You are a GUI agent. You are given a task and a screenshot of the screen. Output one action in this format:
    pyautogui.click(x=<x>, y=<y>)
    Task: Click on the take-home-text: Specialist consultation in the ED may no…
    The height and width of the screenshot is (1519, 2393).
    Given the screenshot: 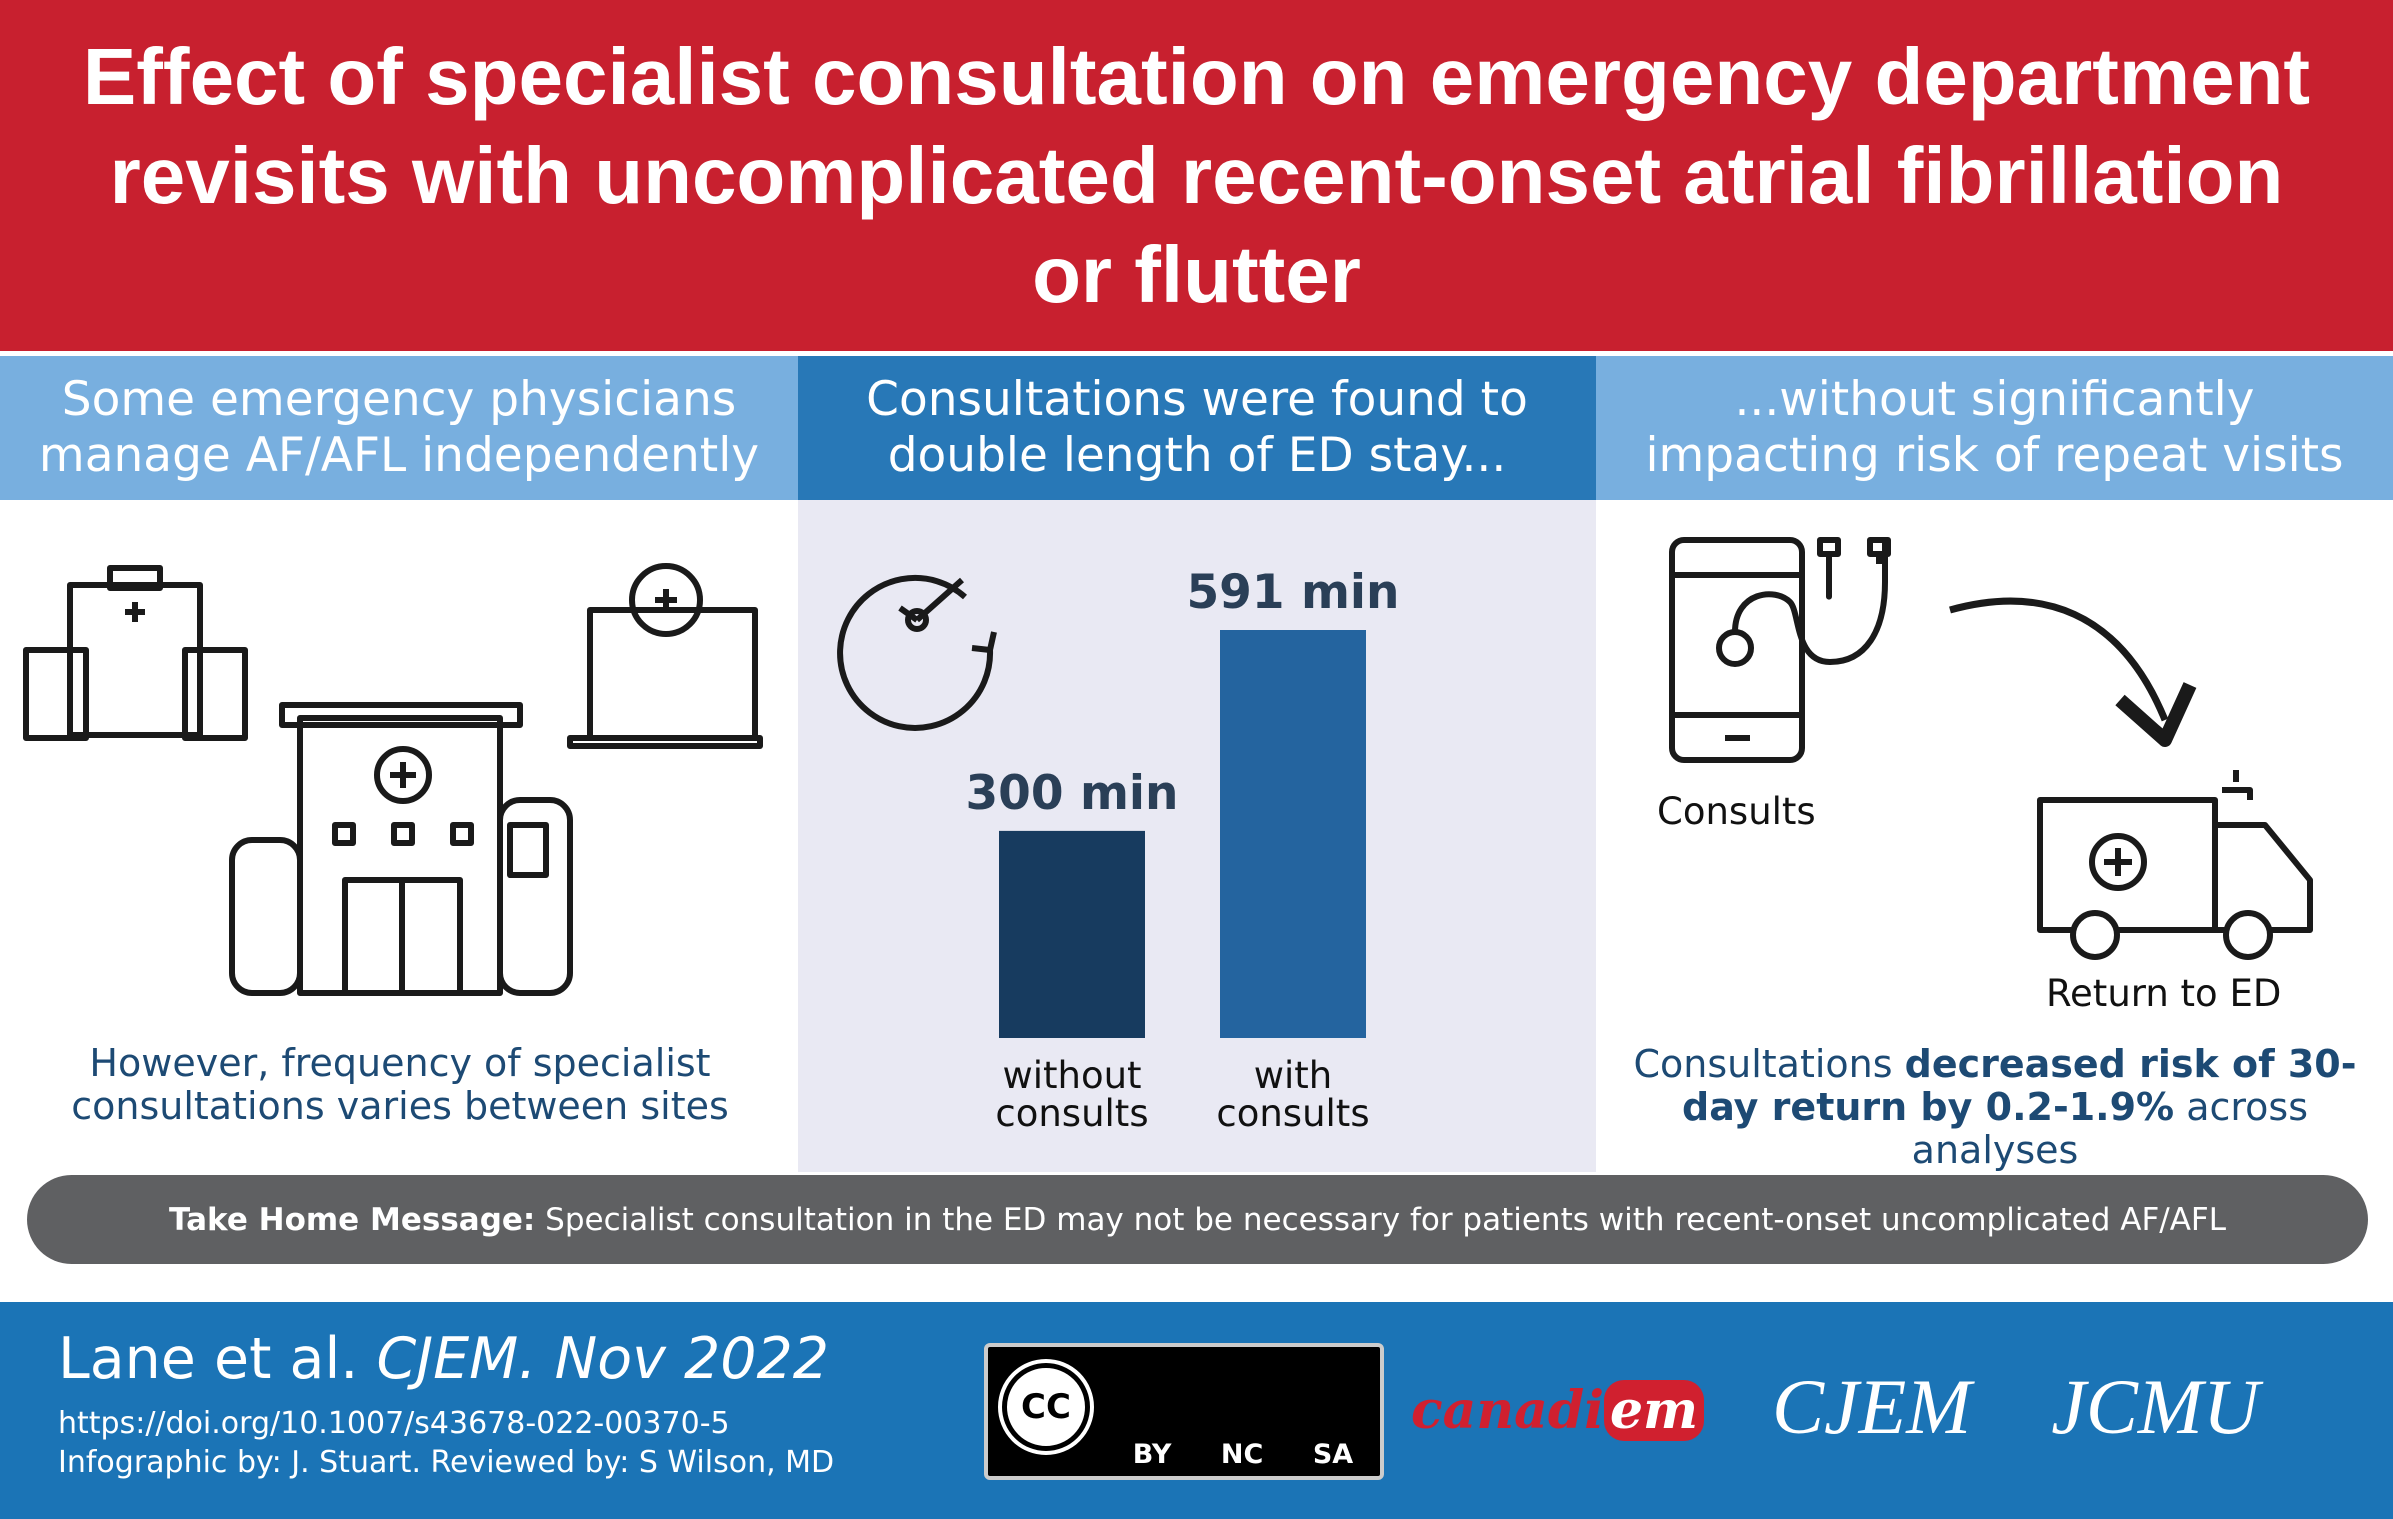 What is the action you would take?
    pyautogui.click(x=1381, y=1219)
    